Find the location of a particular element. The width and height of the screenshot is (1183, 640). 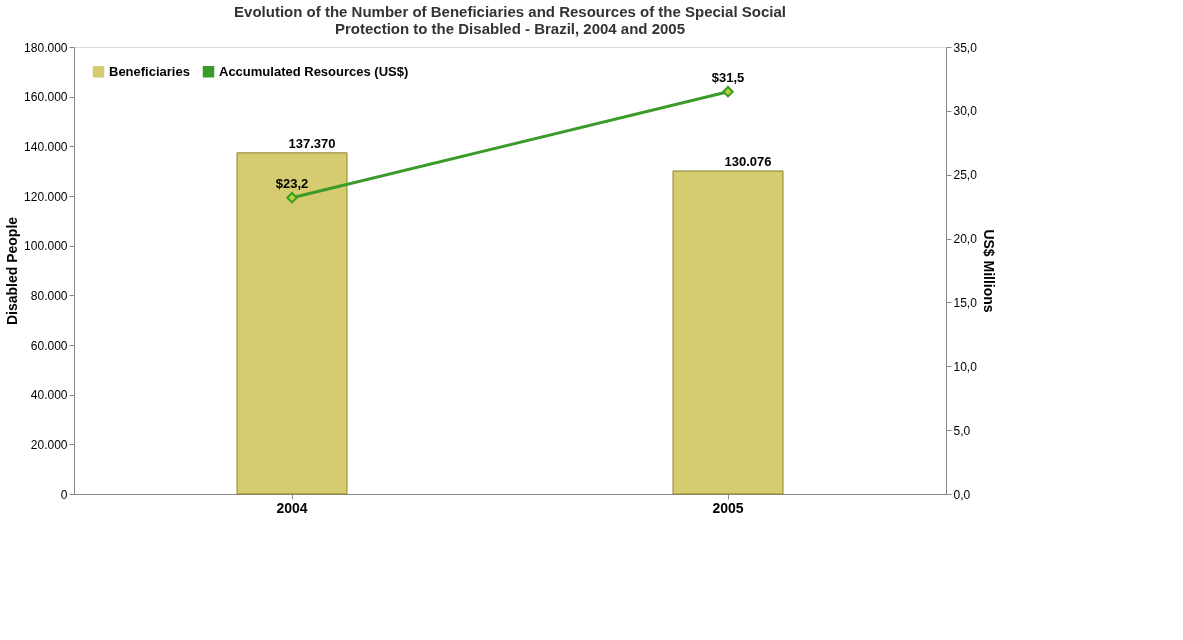

x-tick-label: 2005 is located at coordinates (728, 507).